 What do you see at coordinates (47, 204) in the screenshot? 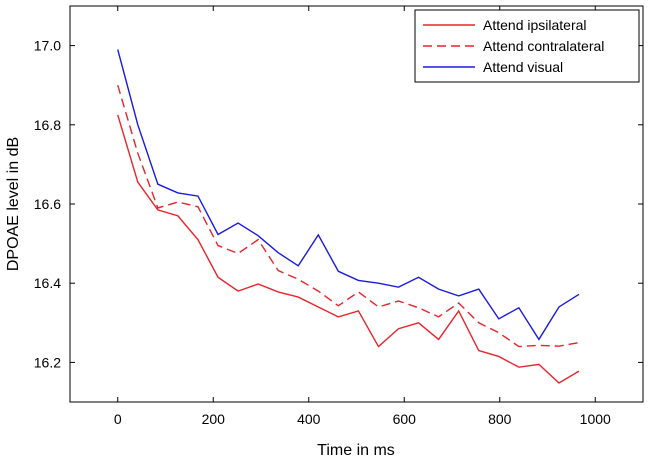
I see `y-tick-label: 16.6` at bounding box center [47, 204].